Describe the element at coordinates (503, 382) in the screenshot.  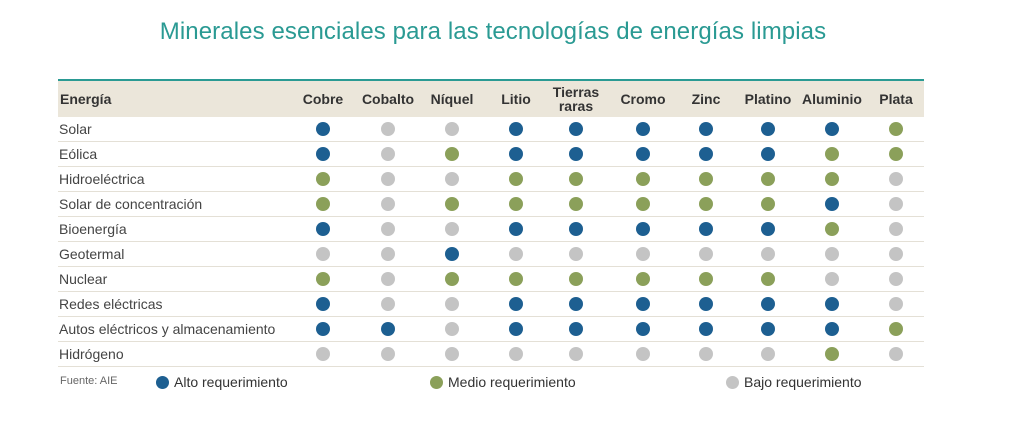
I see `legend-item-medio: Medio requerimiento` at that location.